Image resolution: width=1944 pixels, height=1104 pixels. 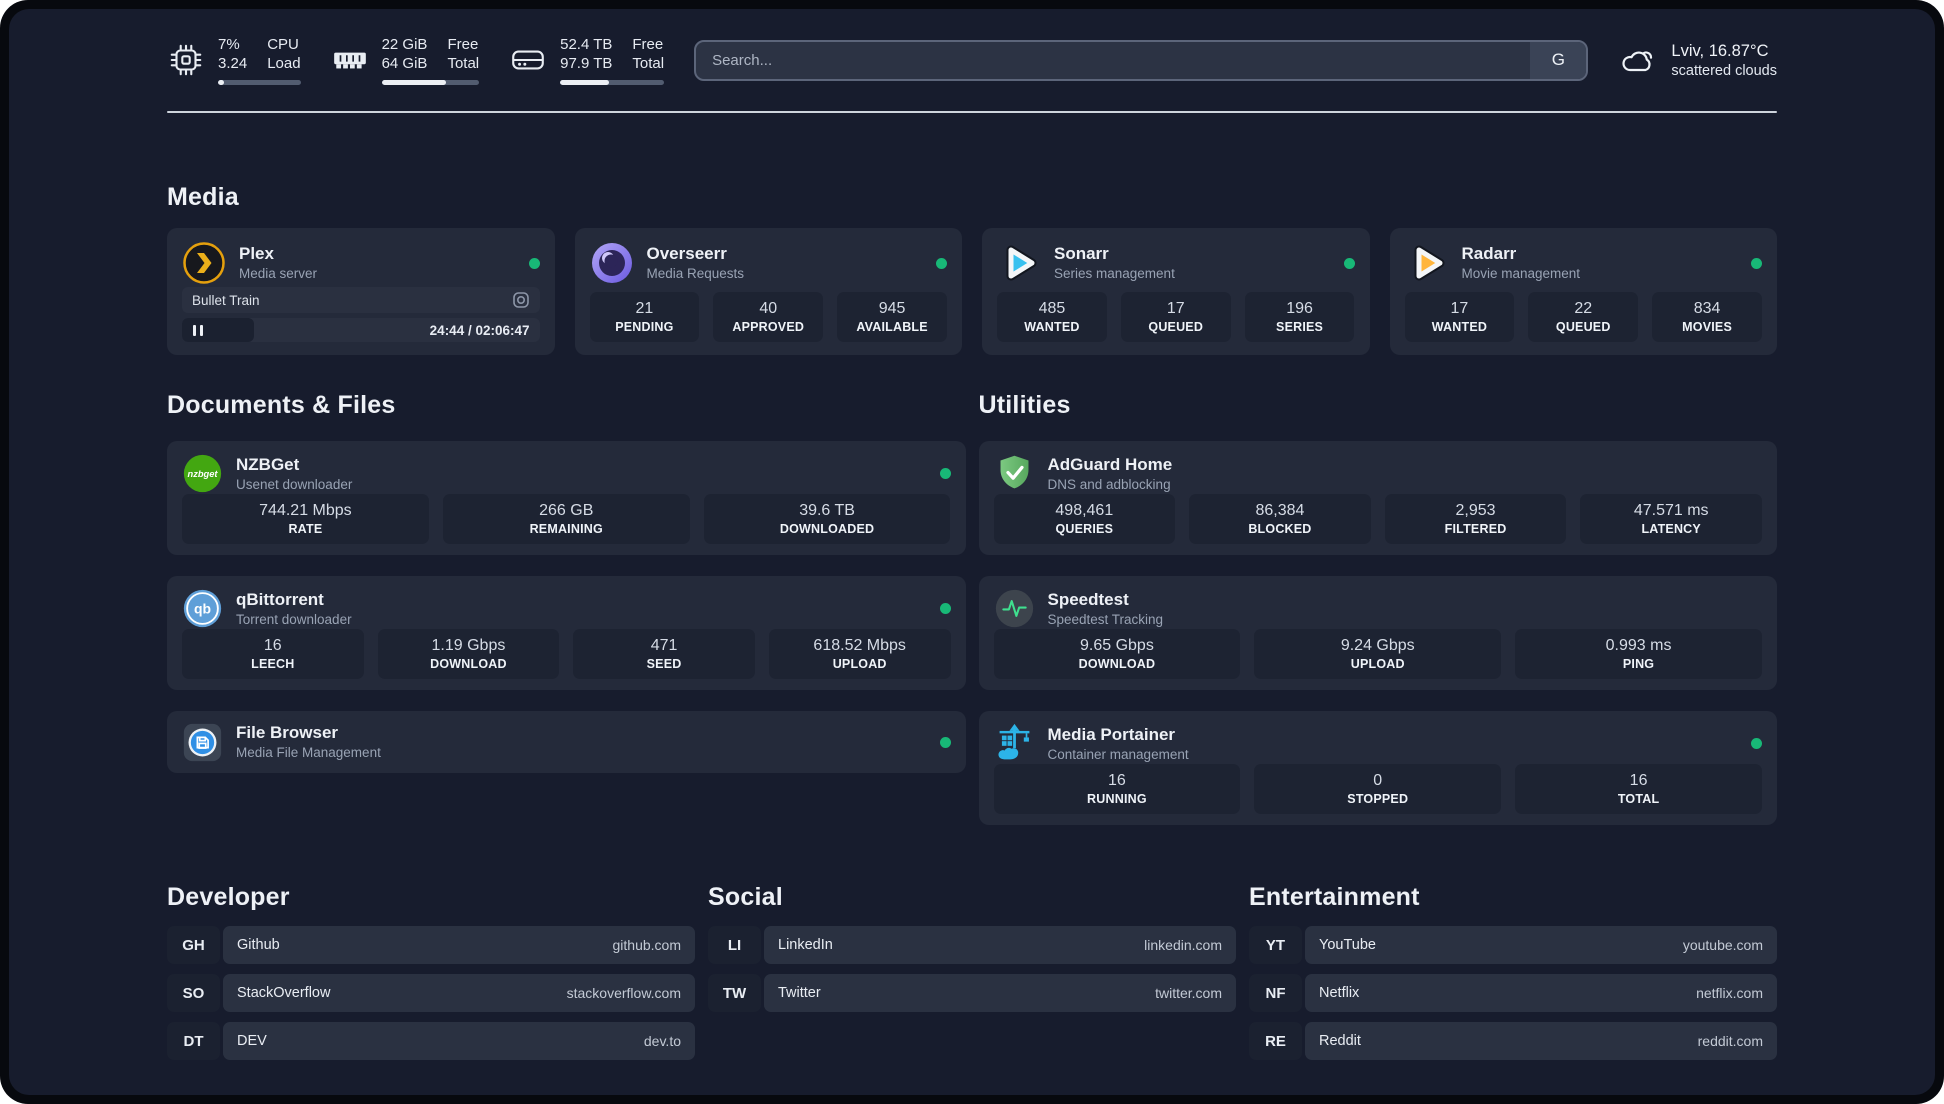 I want to click on memory-progress-bar, so click(x=430, y=82).